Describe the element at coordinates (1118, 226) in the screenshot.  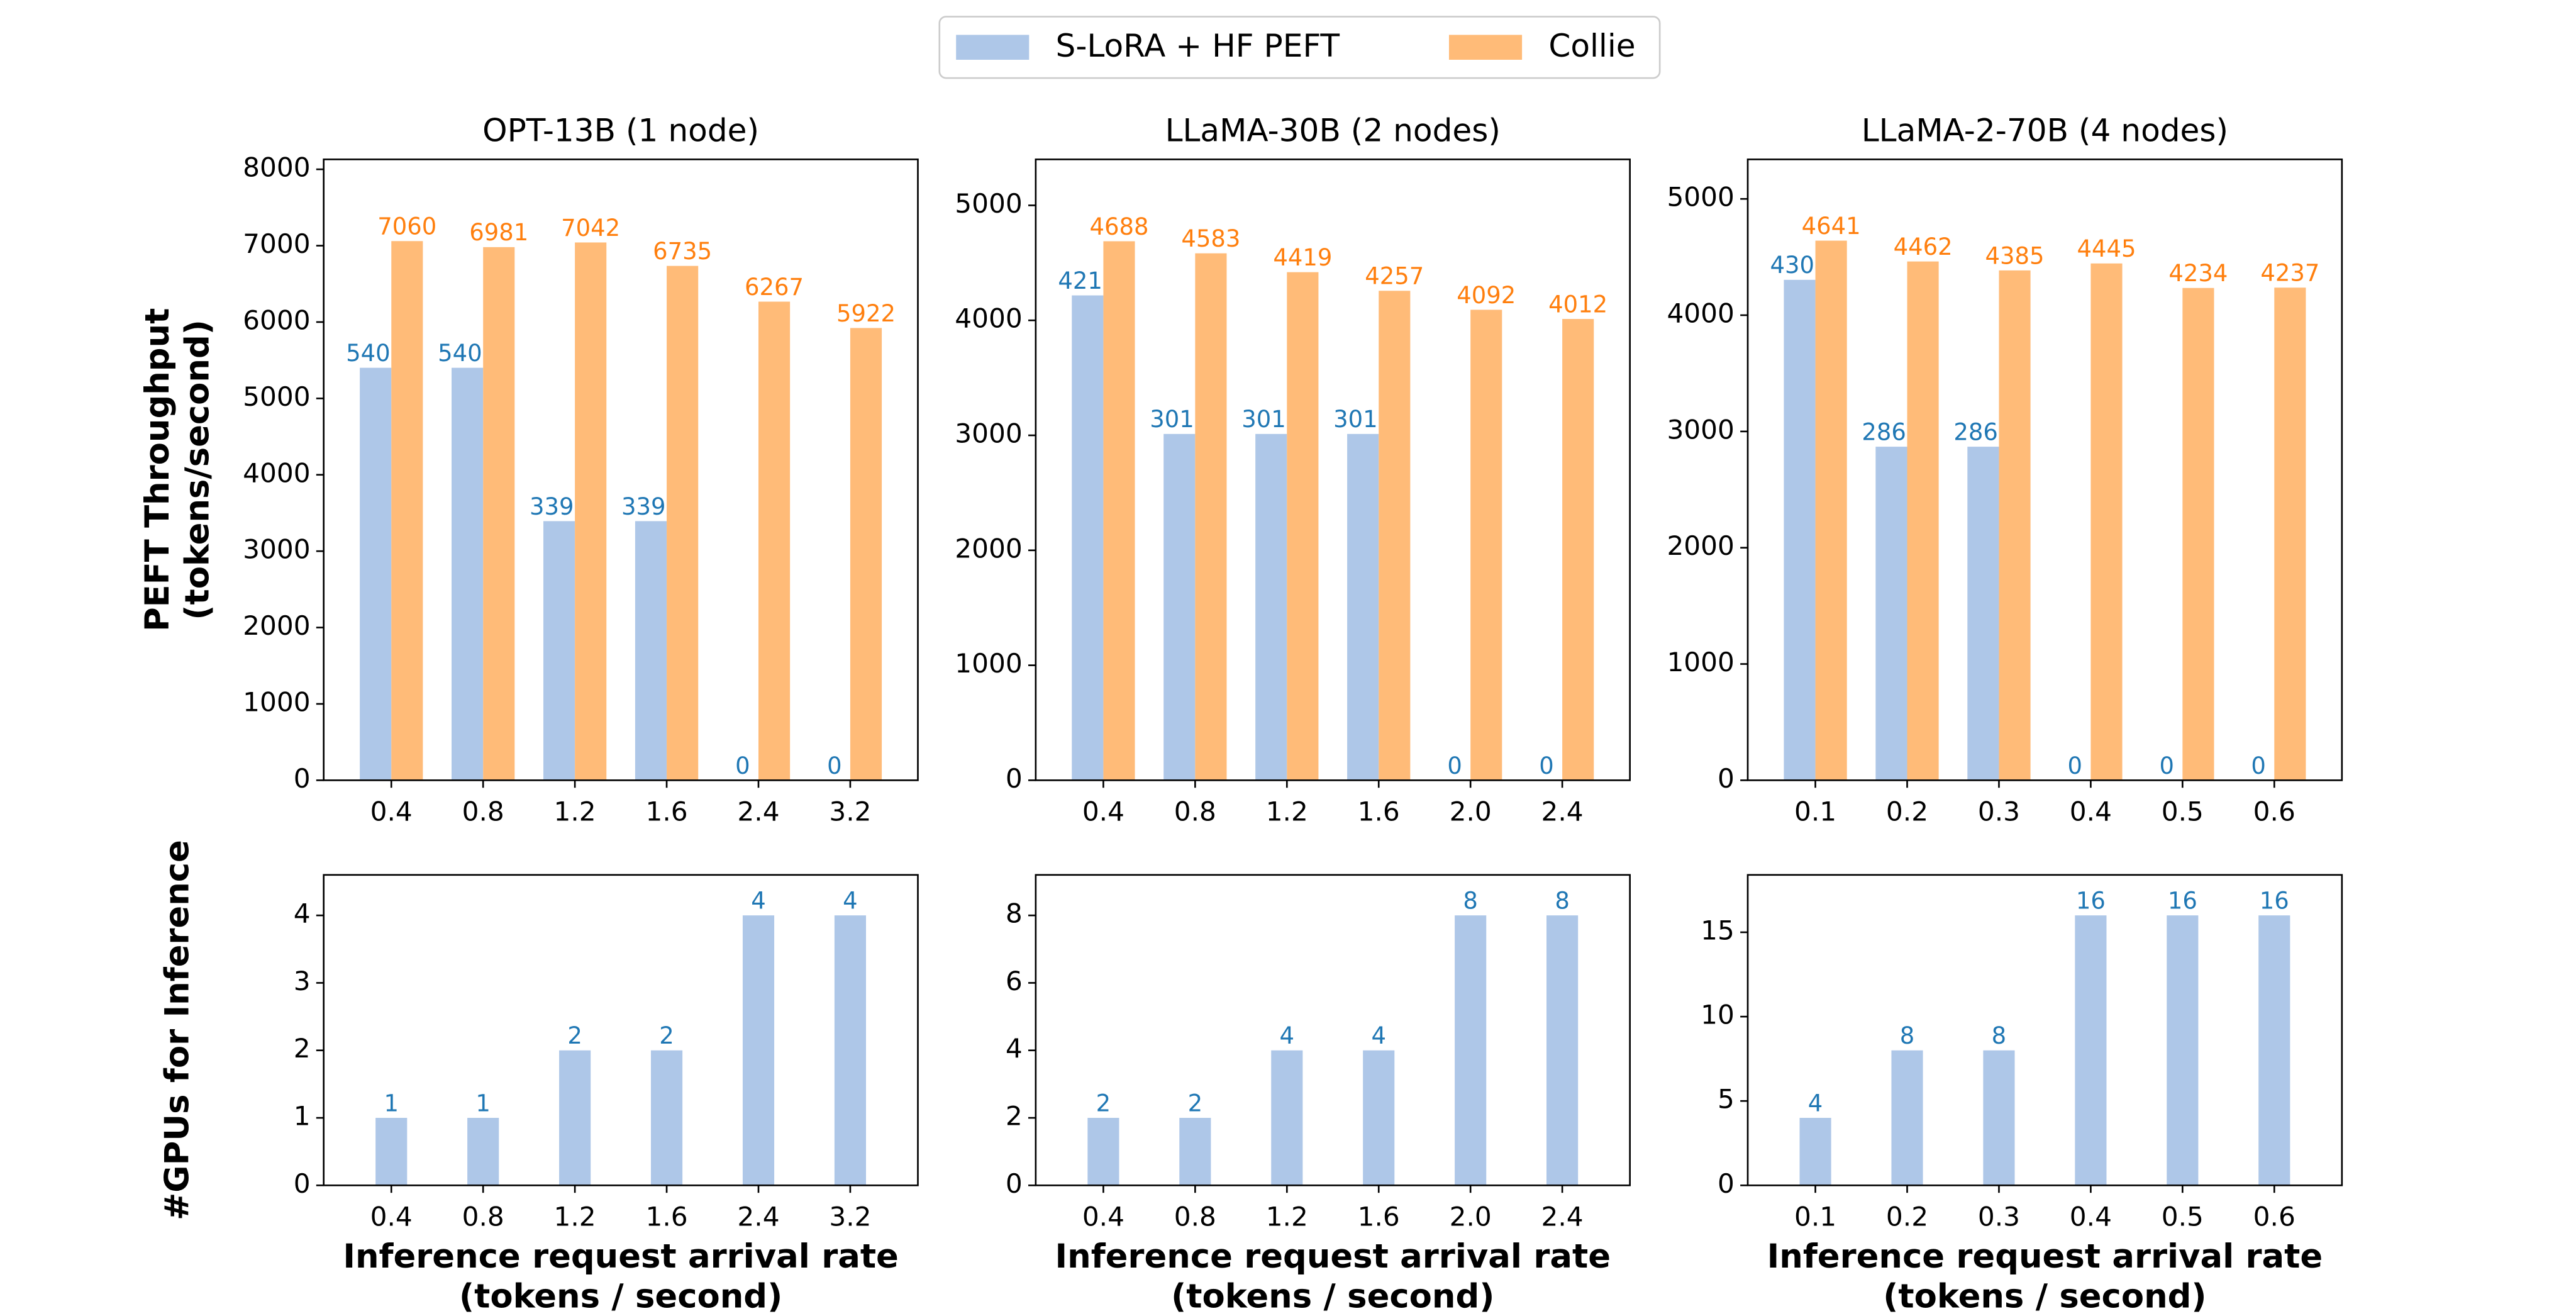
I see `value-label: 4688` at that location.